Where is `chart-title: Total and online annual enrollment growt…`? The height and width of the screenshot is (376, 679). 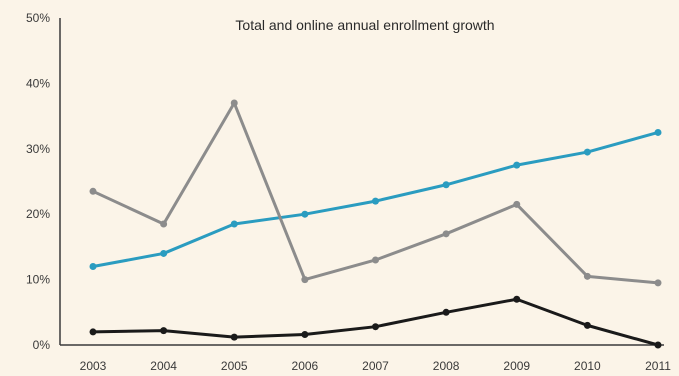
chart-title: Total and online annual enrollment growt… is located at coordinates (364, 25).